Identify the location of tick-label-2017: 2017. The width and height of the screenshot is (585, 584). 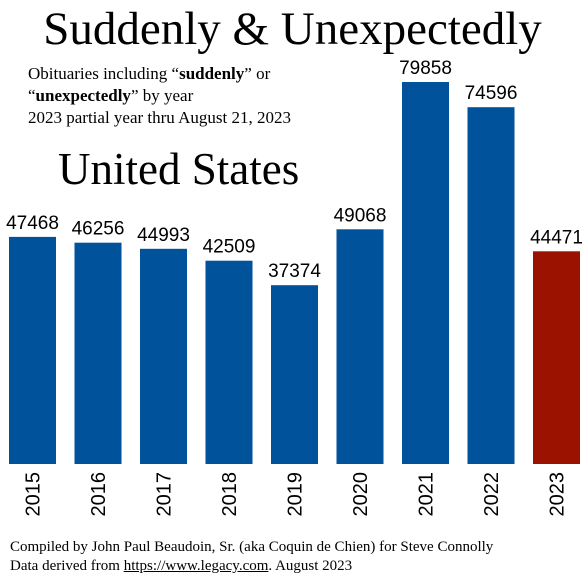
(165, 494).